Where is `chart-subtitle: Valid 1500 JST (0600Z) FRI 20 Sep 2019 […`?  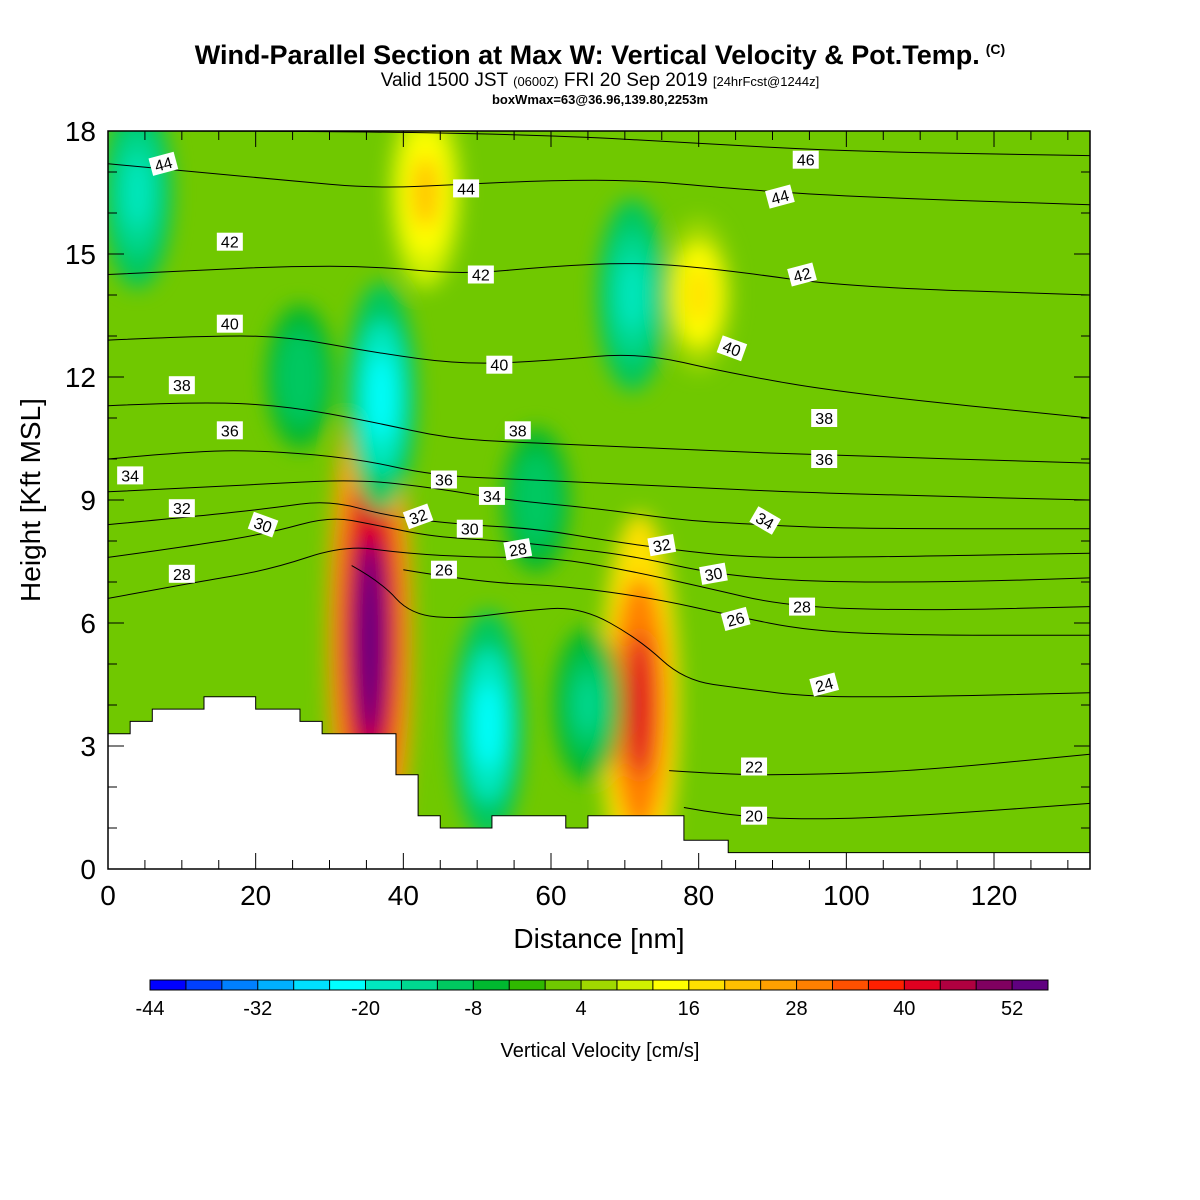 chart-subtitle: Valid 1500 JST (0600Z) FRI 20 Sep 2019 [… is located at coordinates (600, 81).